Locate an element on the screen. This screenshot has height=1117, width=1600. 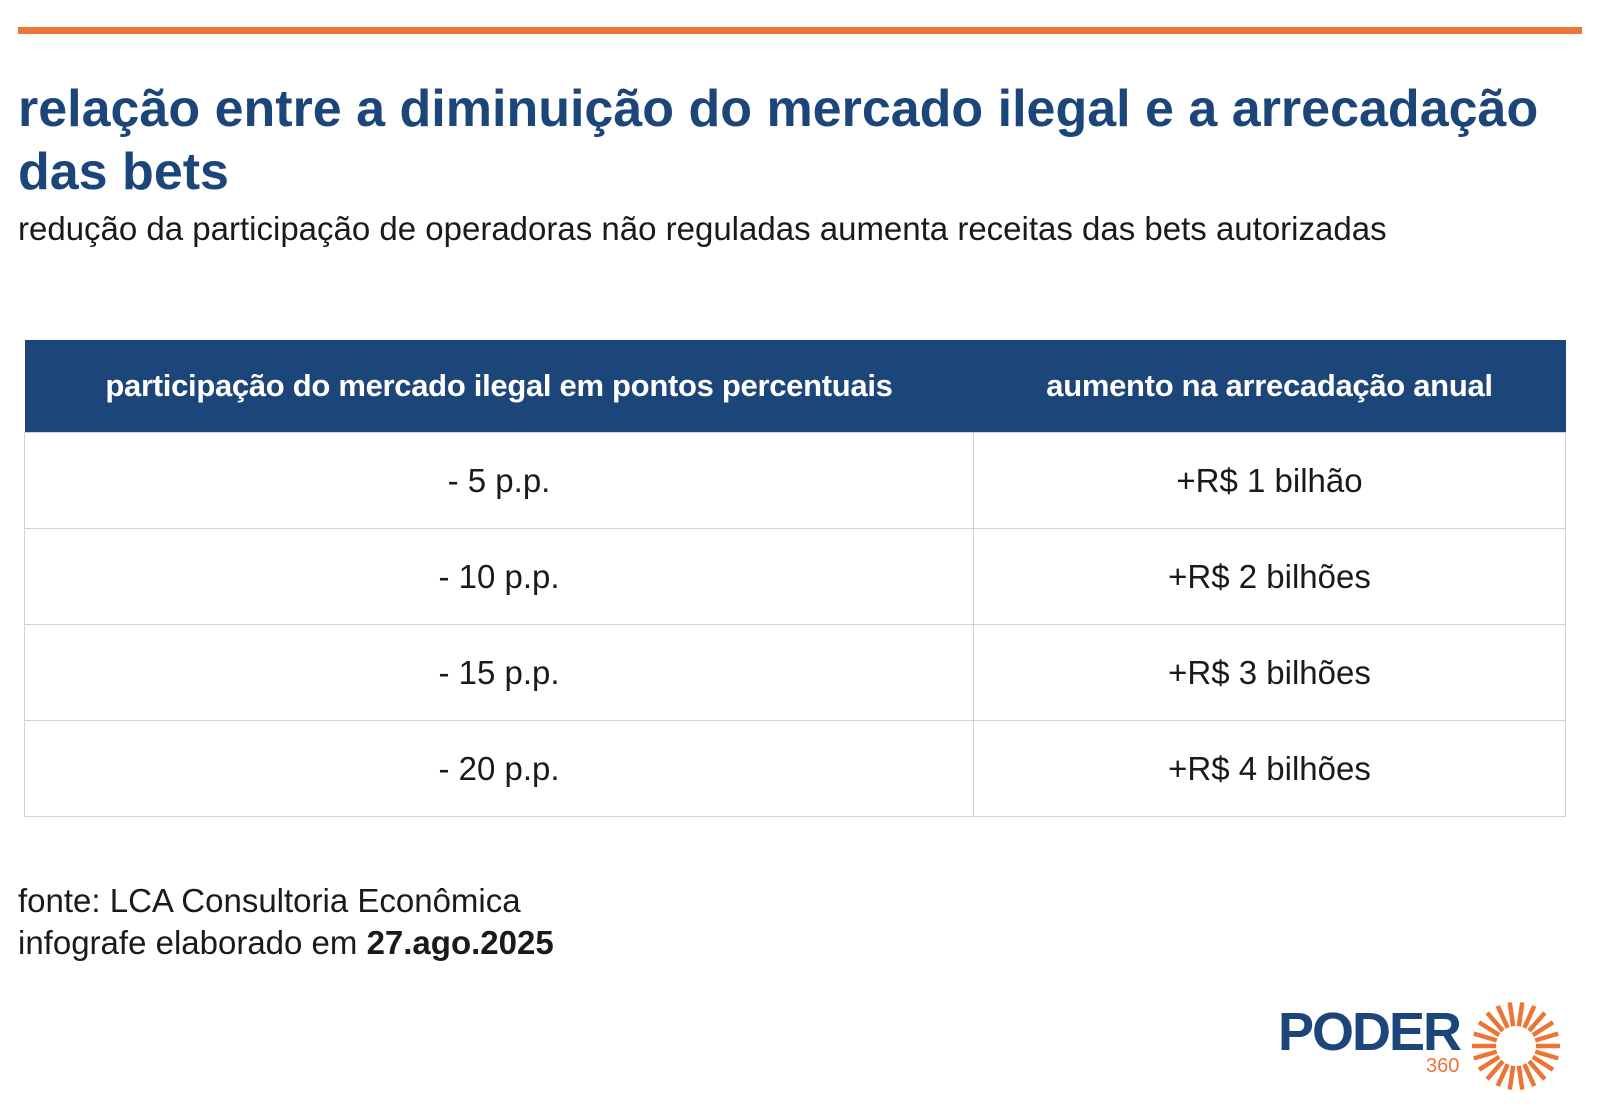
revenue-increase-cell: +R$ 3 bilhões is located at coordinates (1269, 672).